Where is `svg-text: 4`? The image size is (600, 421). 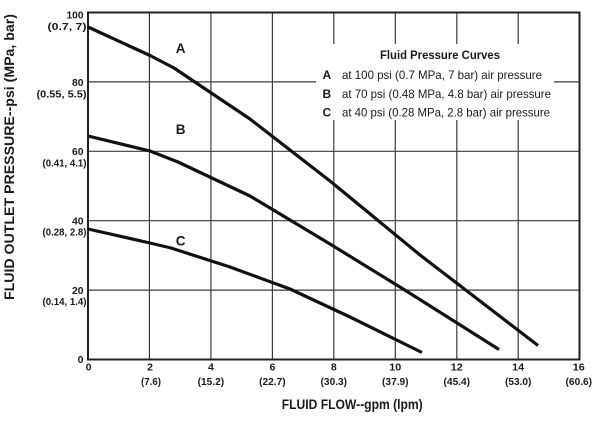 svg-text: 4 is located at coordinates (211, 367).